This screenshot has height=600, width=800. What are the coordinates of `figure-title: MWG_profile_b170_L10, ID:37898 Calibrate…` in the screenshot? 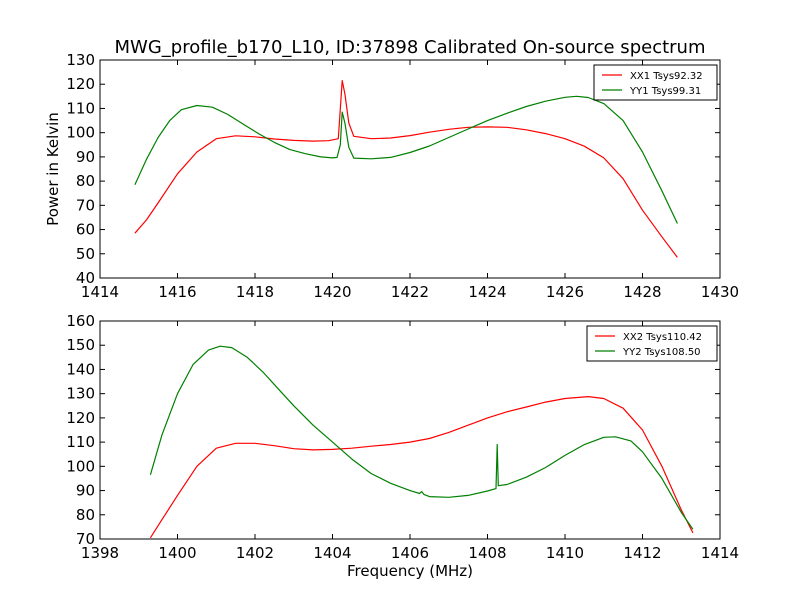 It's located at (410, 47).